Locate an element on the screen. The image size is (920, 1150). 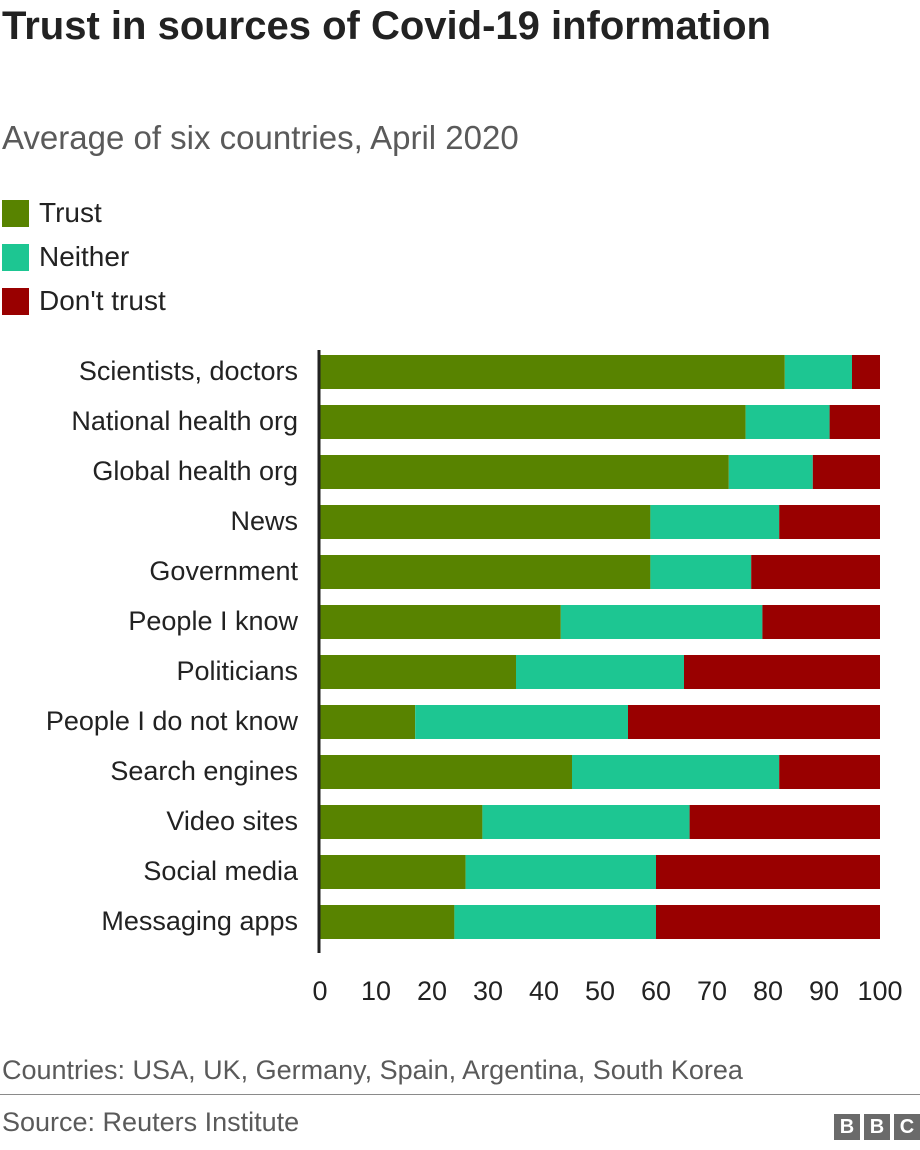
category-label: Government is located at coordinates (223, 571).